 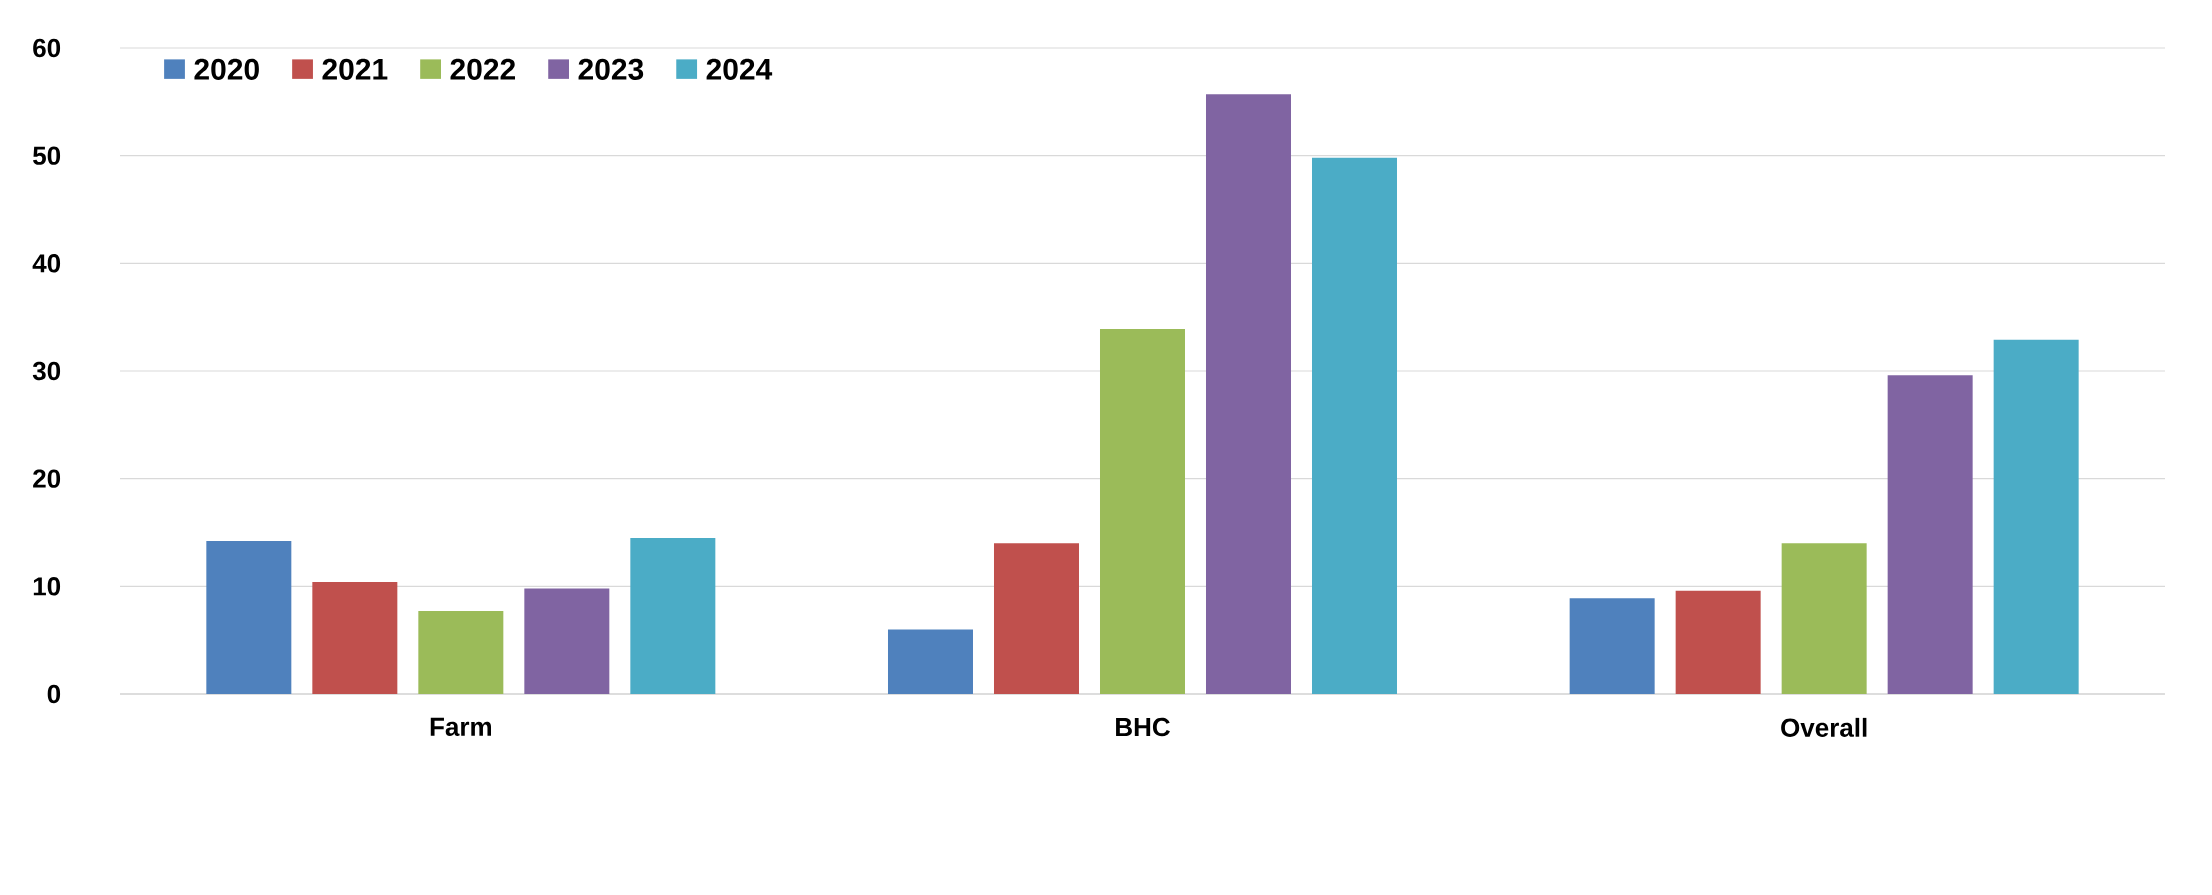 What do you see at coordinates (47, 155) in the screenshot?
I see `y-tick-label: 50` at bounding box center [47, 155].